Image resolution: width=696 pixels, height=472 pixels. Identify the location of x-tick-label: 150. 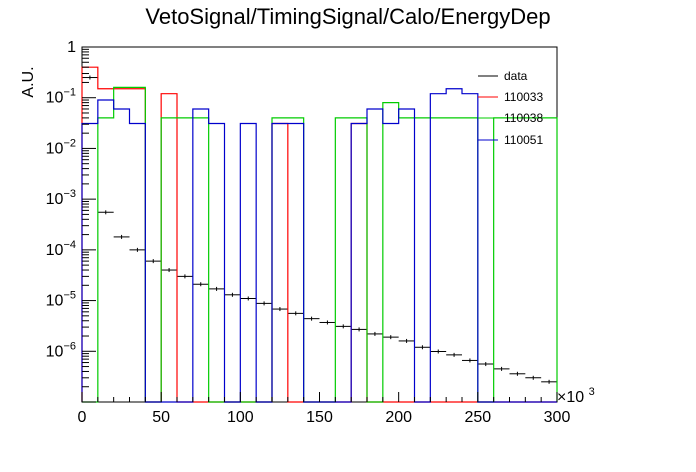
(319, 417).